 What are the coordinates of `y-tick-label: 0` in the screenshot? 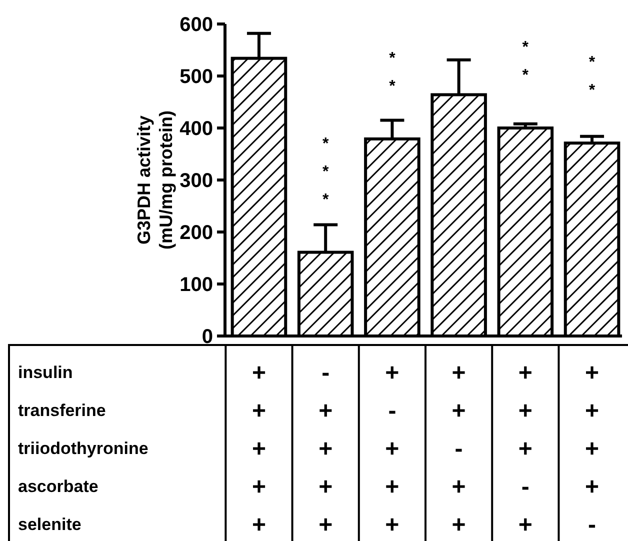 It's located at (207, 337).